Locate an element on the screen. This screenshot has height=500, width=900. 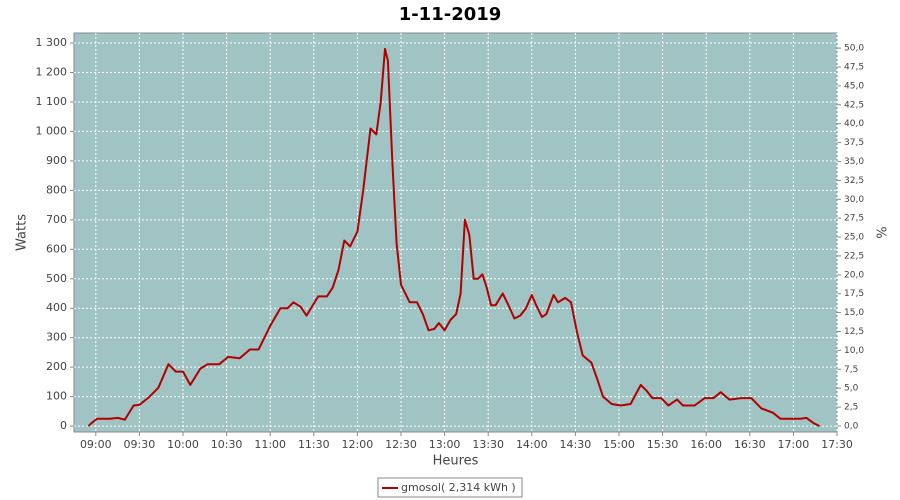
y-tick-label: 800 is located at coordinates (56, 189).